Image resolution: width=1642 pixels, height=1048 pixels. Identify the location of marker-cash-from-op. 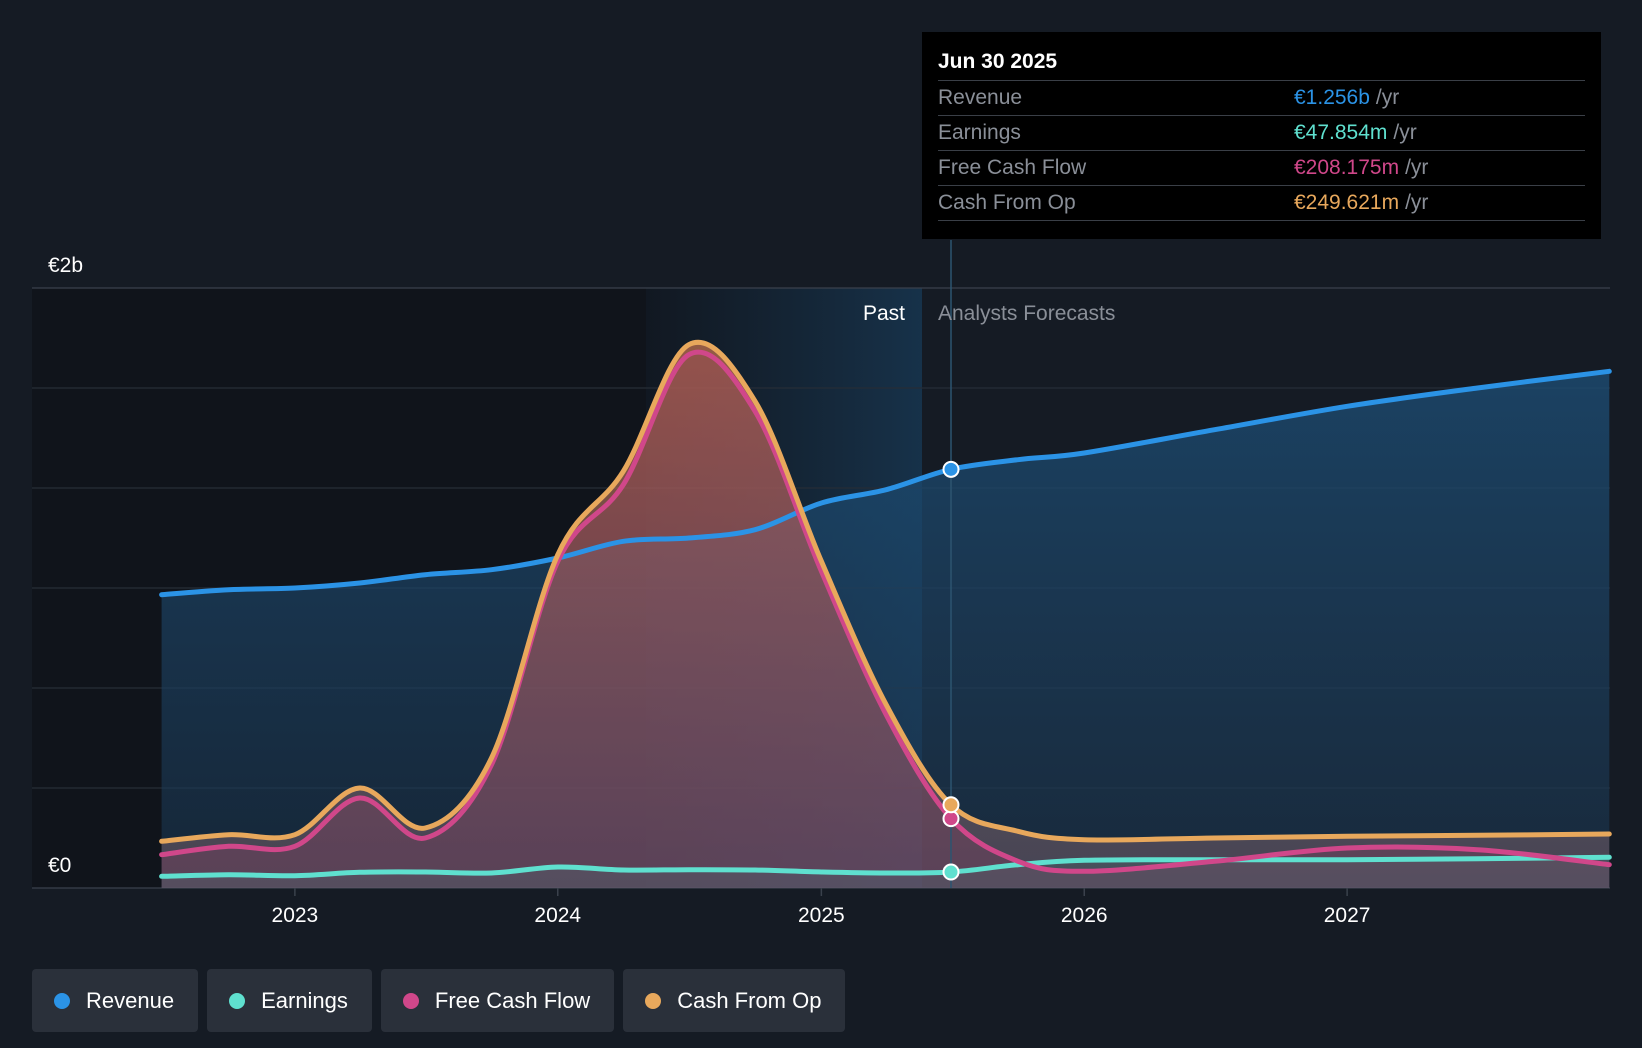
(951, 805).